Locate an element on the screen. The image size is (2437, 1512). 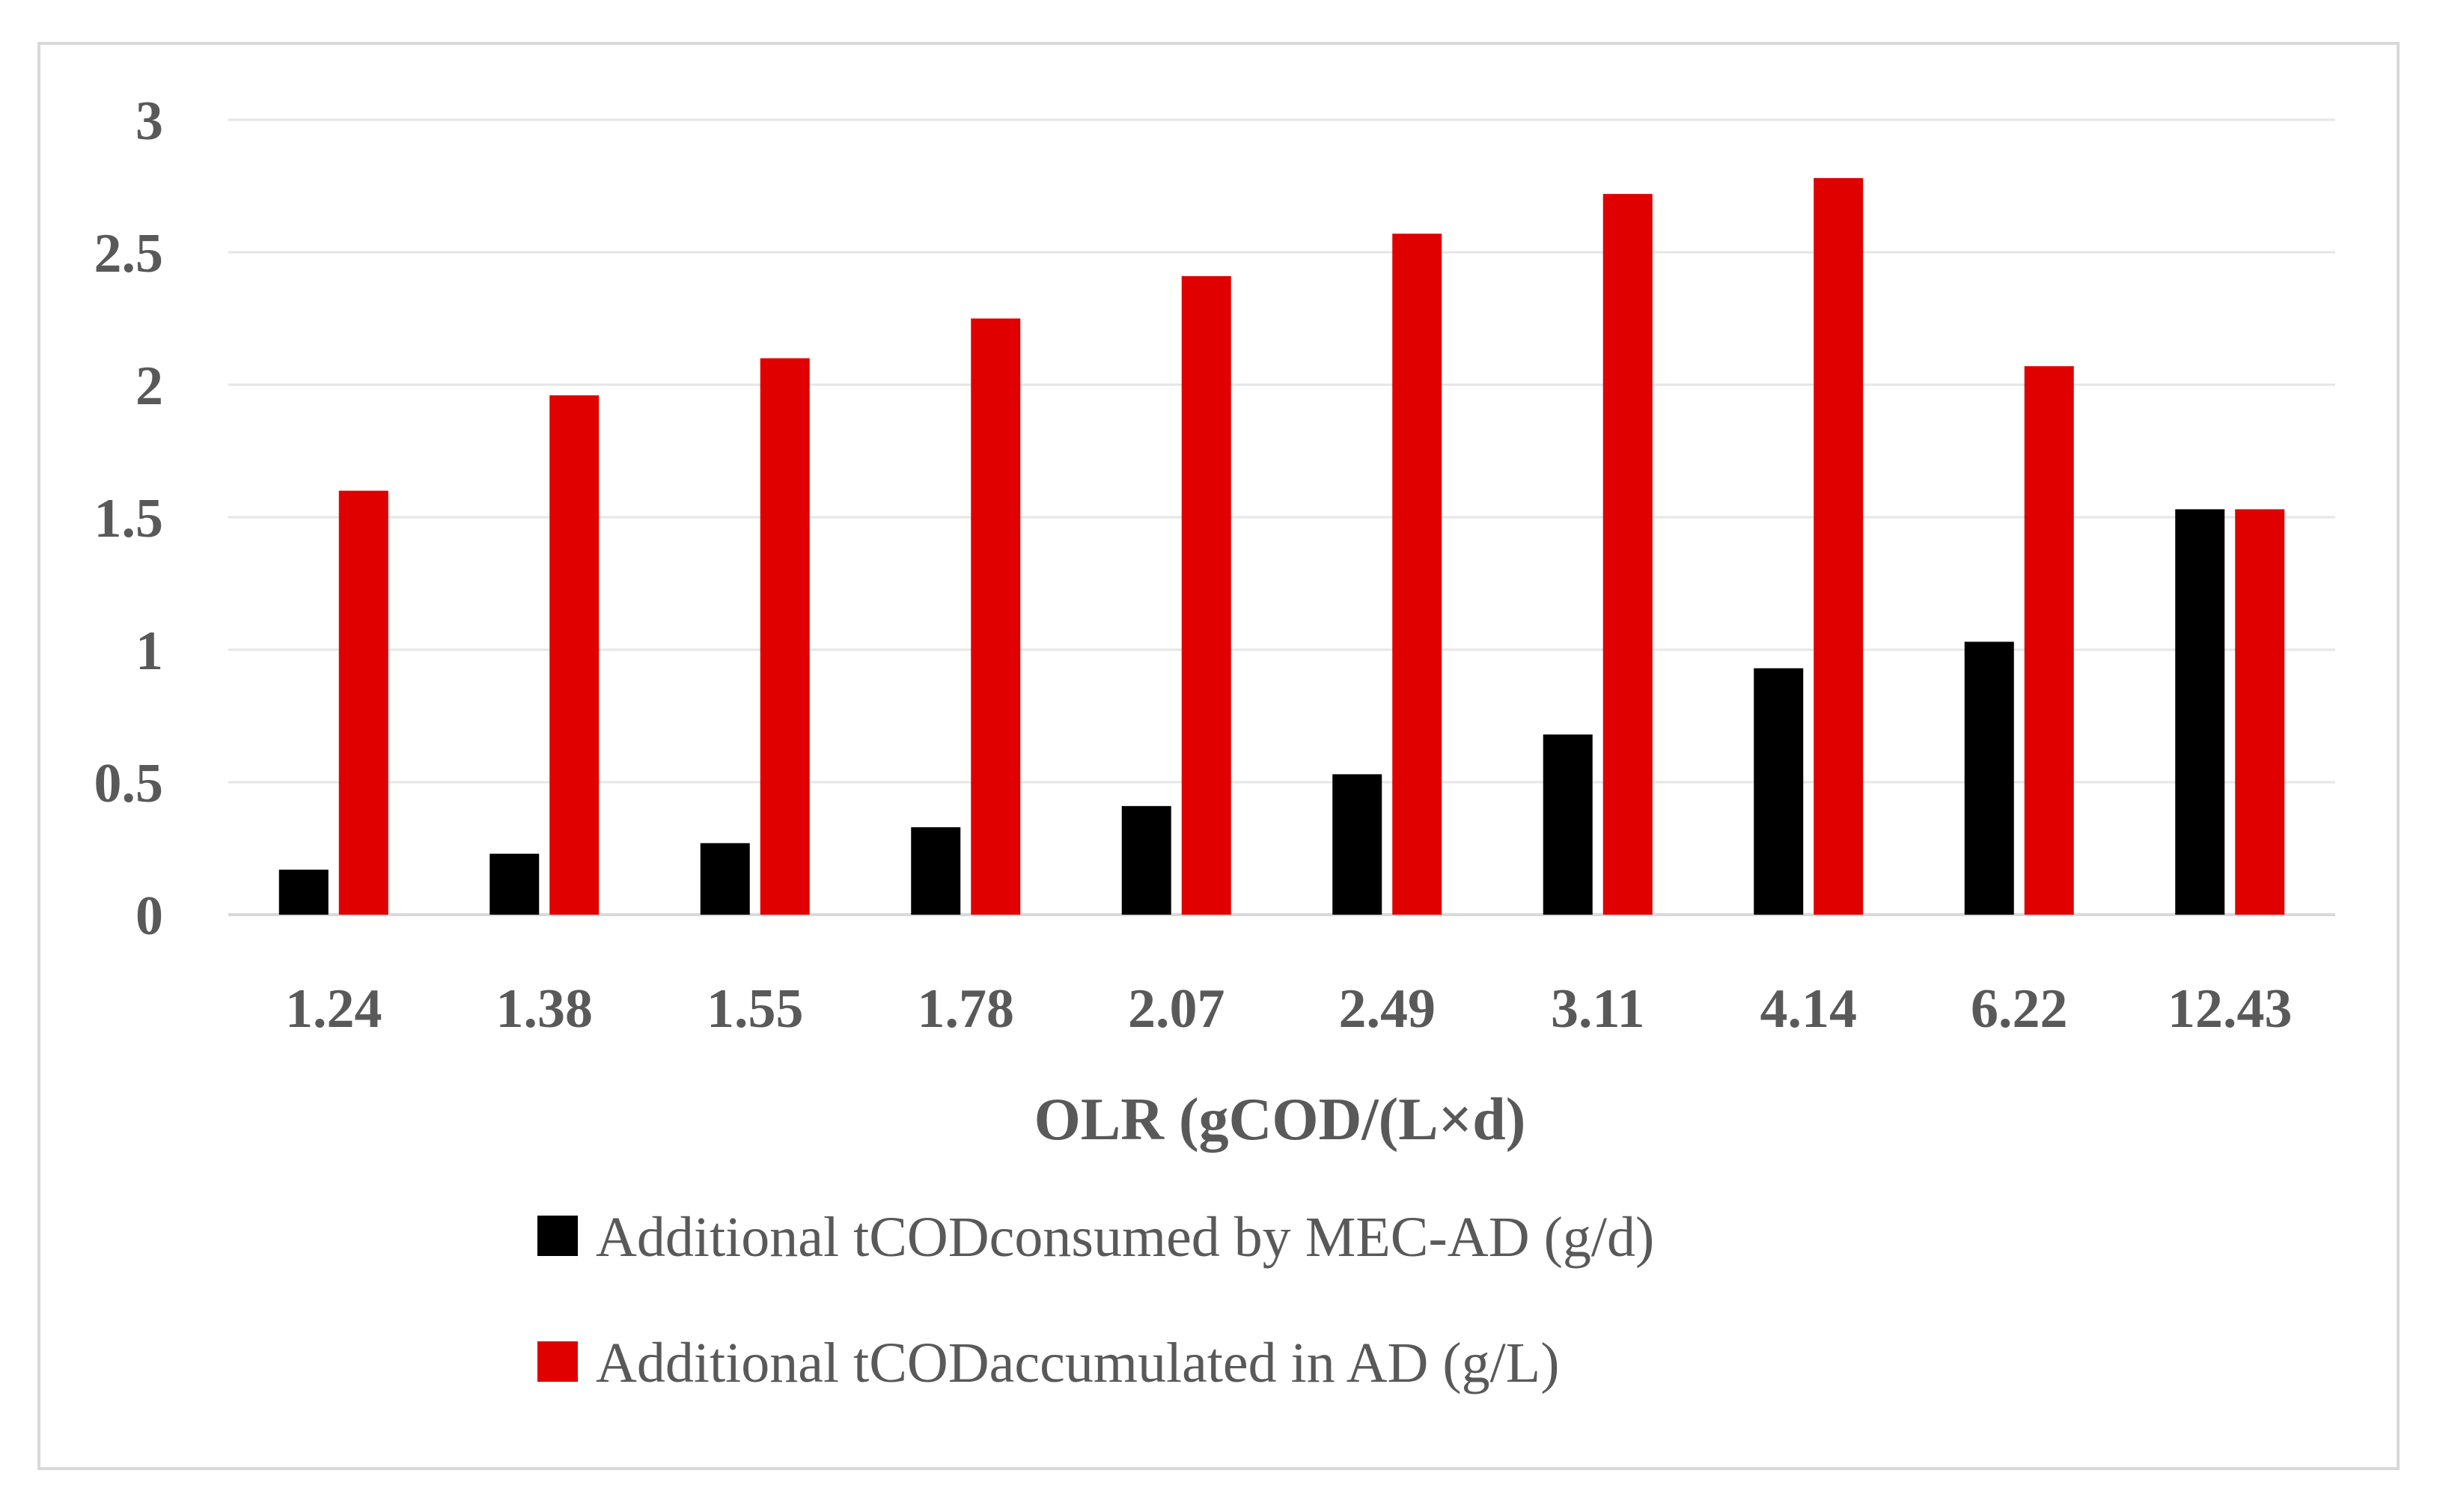
y-tick-labels: 0 0.5 1 1.5 2 2.5 3 is located at coordinates (129, 519).